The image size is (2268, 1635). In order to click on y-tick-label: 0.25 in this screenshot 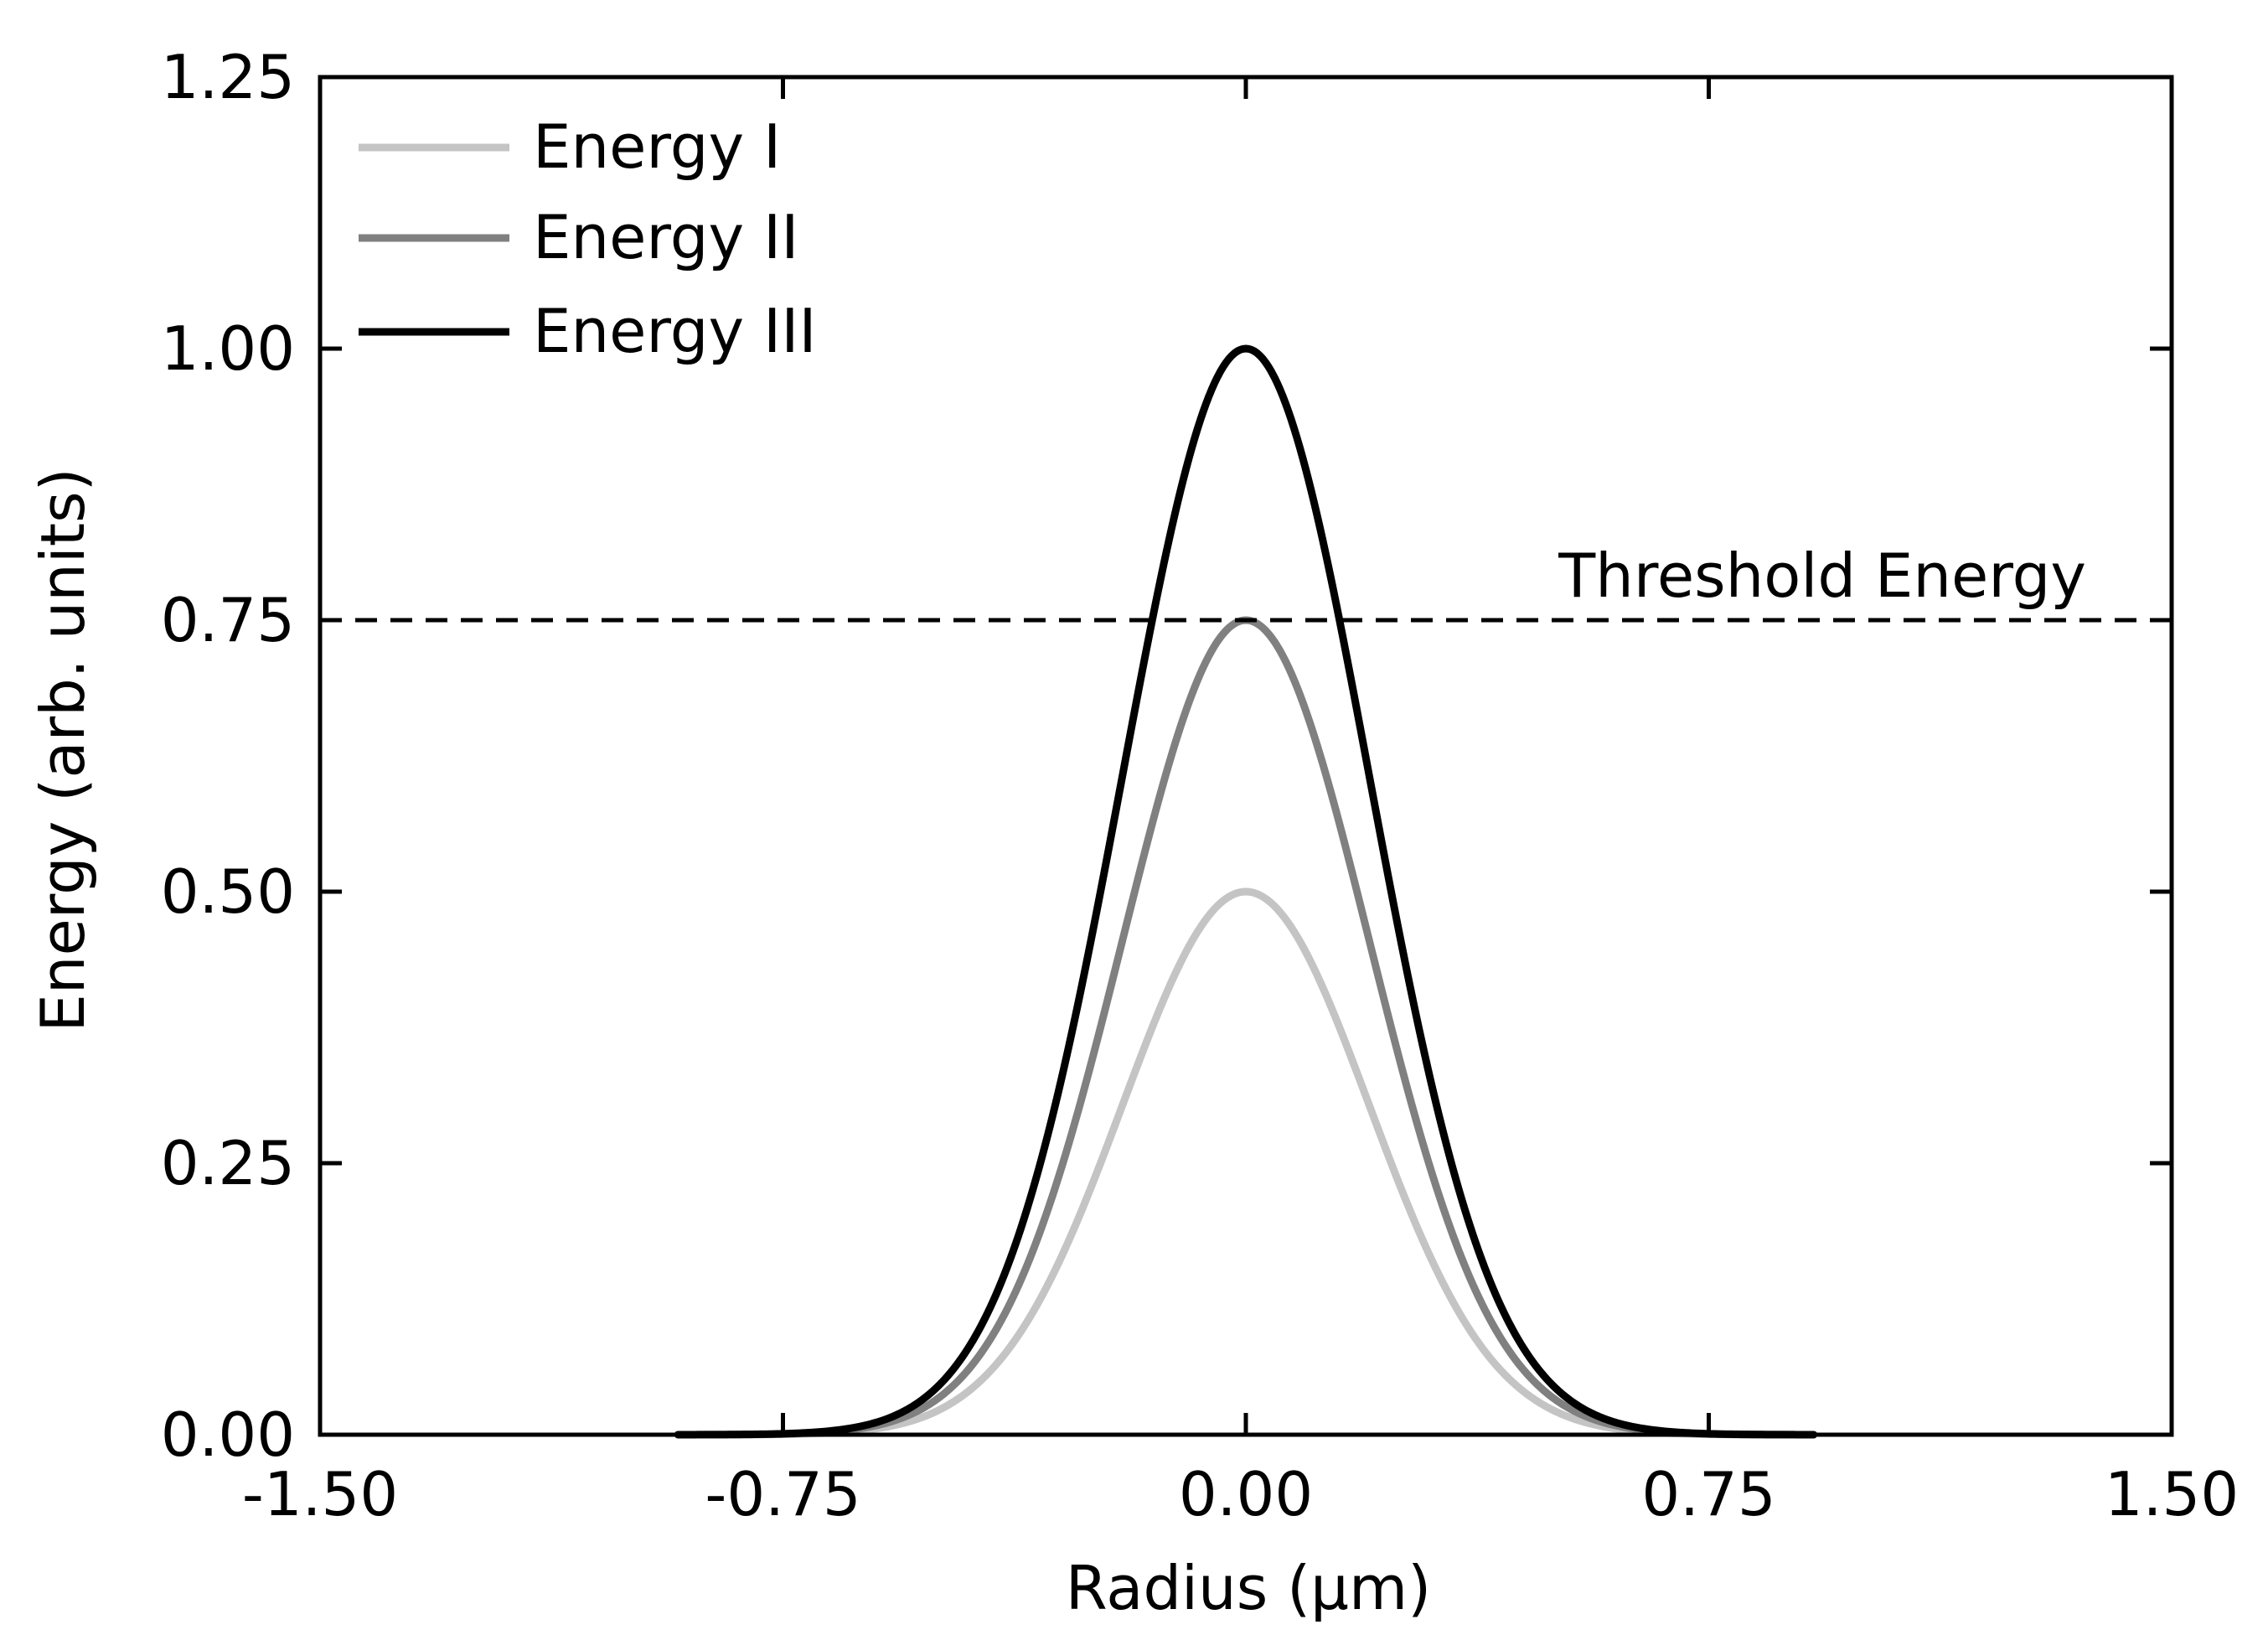, I will do `click(228, 1163)`.